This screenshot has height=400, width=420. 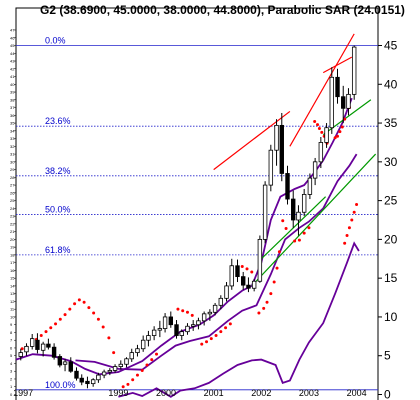 I want to click on left-axis-label: 5, so click(x=11, y=355).